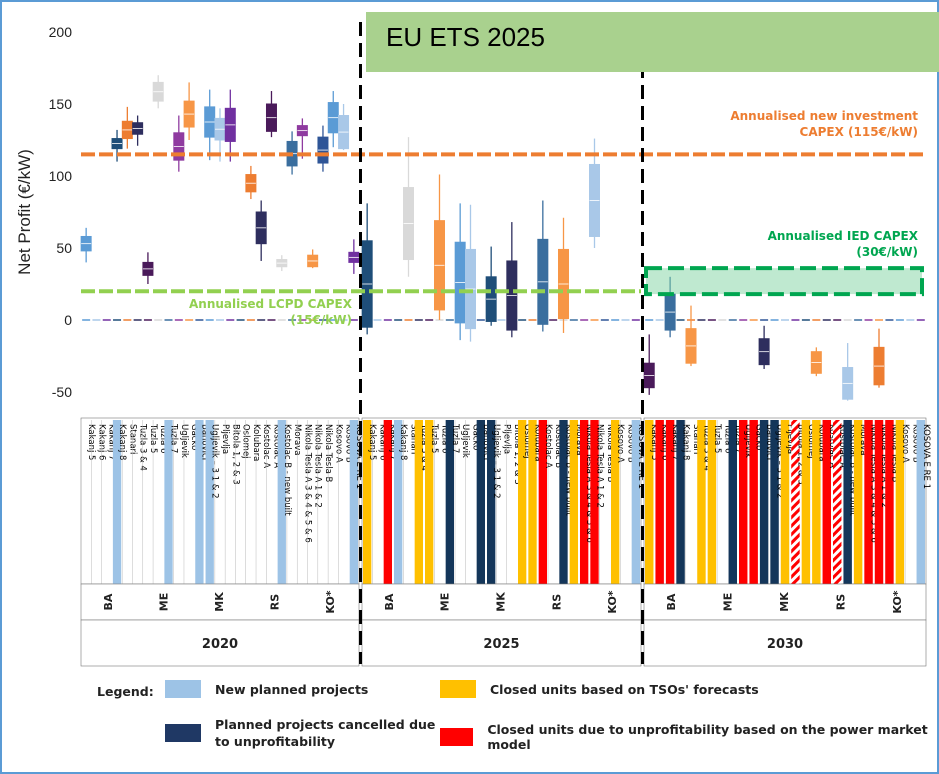 Image resolution: width=939 pixels, height=774 pixels. I want to click on scenario-title: EU ETS 2025, so click(465, 37).